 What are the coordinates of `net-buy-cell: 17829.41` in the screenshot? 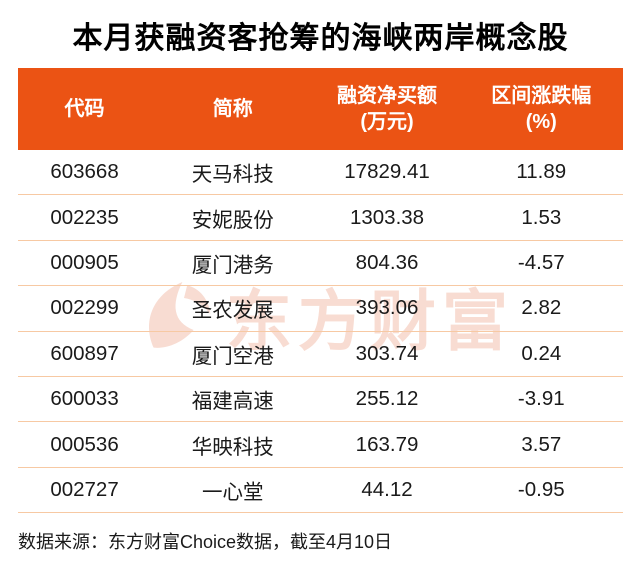 It's located at (387, 172).